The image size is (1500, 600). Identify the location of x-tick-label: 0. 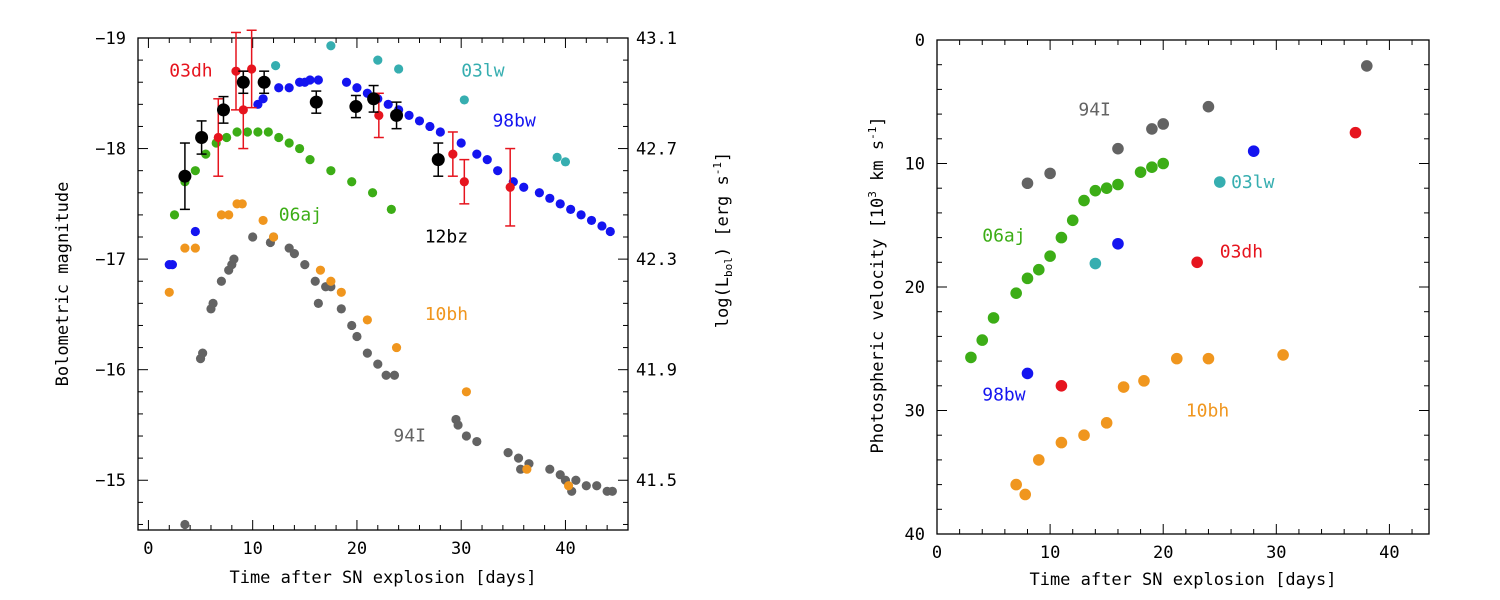
(148, 549).